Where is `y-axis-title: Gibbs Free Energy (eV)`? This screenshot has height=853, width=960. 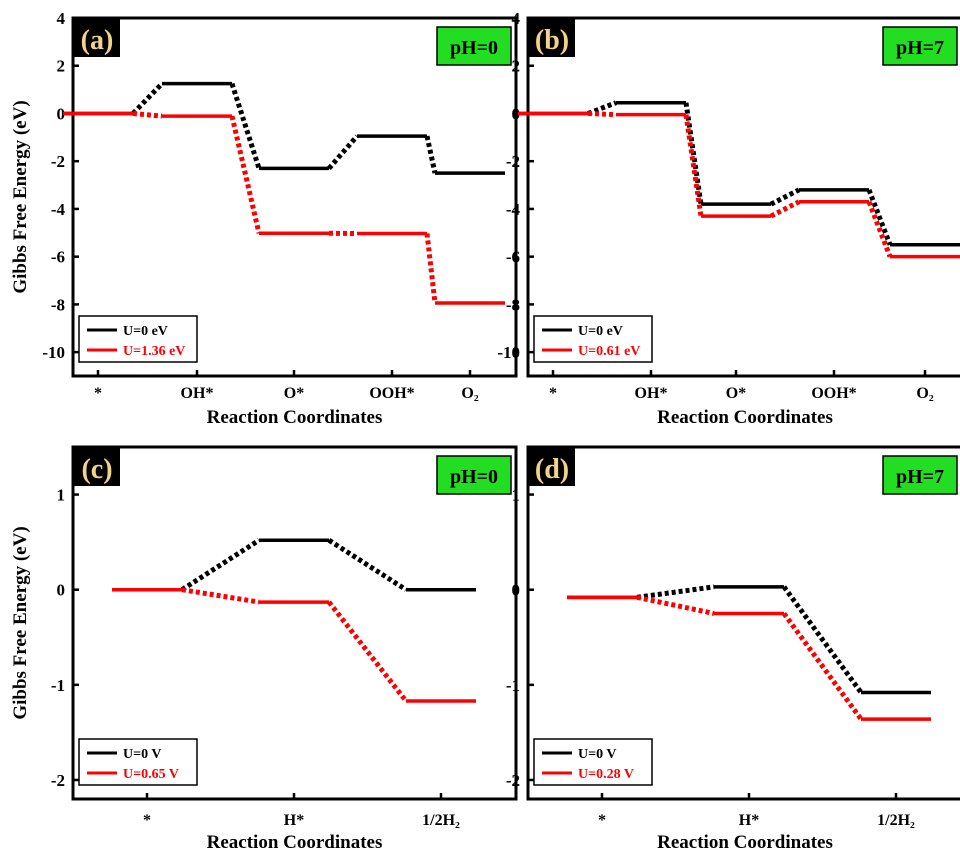 y-axis-title: Gibbs Free Energy (eV) is located at coordinates (20, 622).